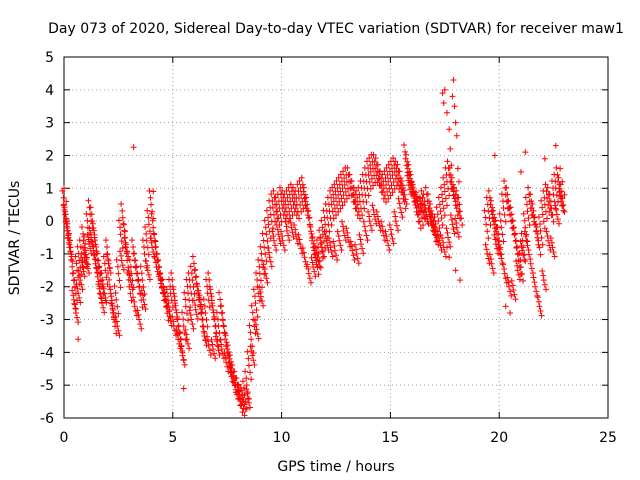 The image size is (640, 480). What do you see at coordinates (47, 238) in the screenshot?
I see `y-tick-labels: -6 -5 -4 -3 -2 -1 0 1 2 3 4 5` at bounding box center [47, 238].